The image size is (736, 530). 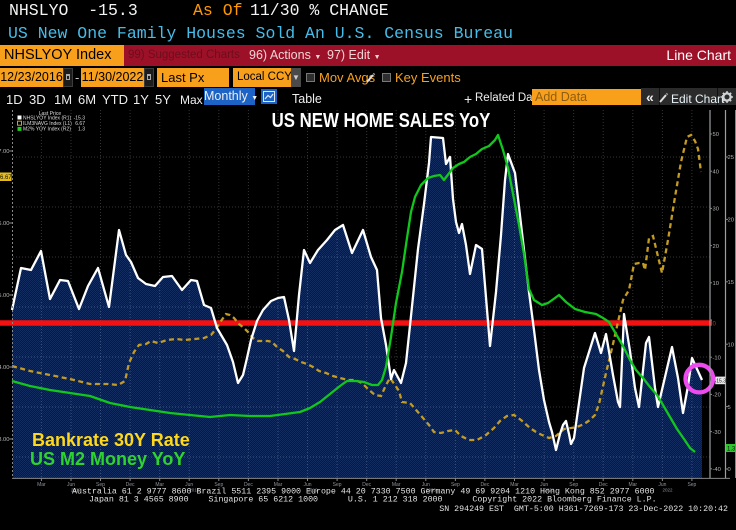 I want to click on svg-text: 3.00, so click(x=5, y=440).